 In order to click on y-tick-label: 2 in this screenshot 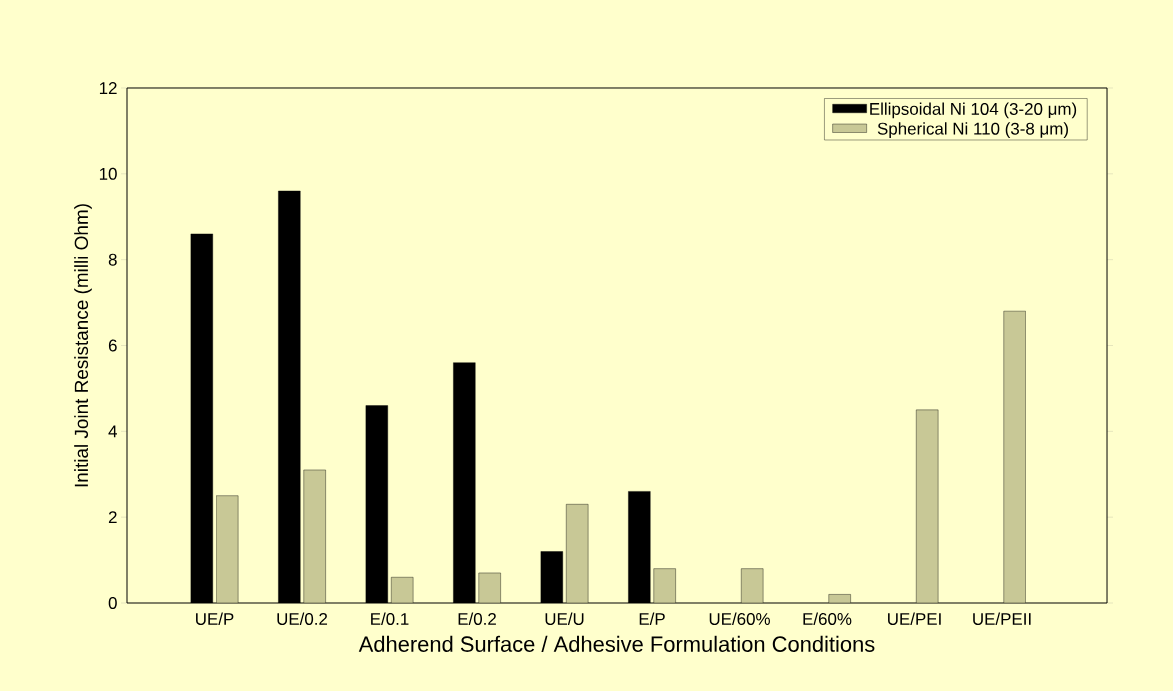, I will do `click(112, 517)`.